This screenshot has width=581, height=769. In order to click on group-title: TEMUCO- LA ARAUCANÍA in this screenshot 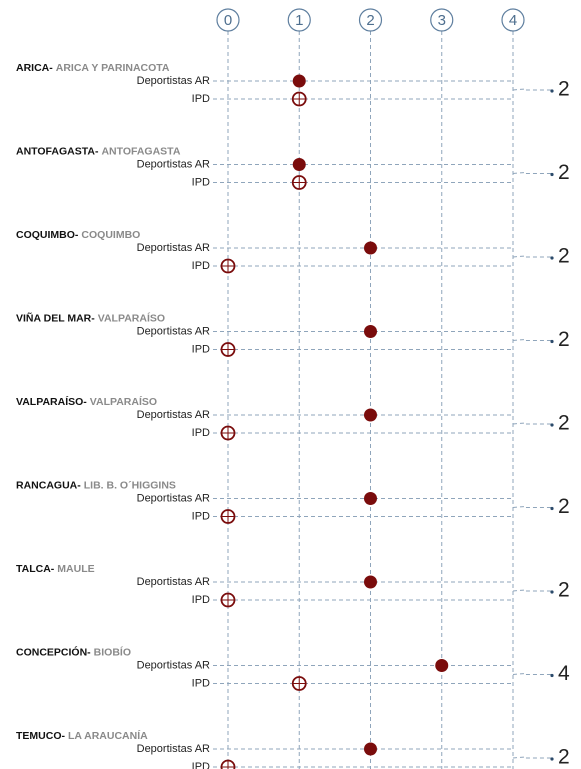, I will do `click(82, 735)`.